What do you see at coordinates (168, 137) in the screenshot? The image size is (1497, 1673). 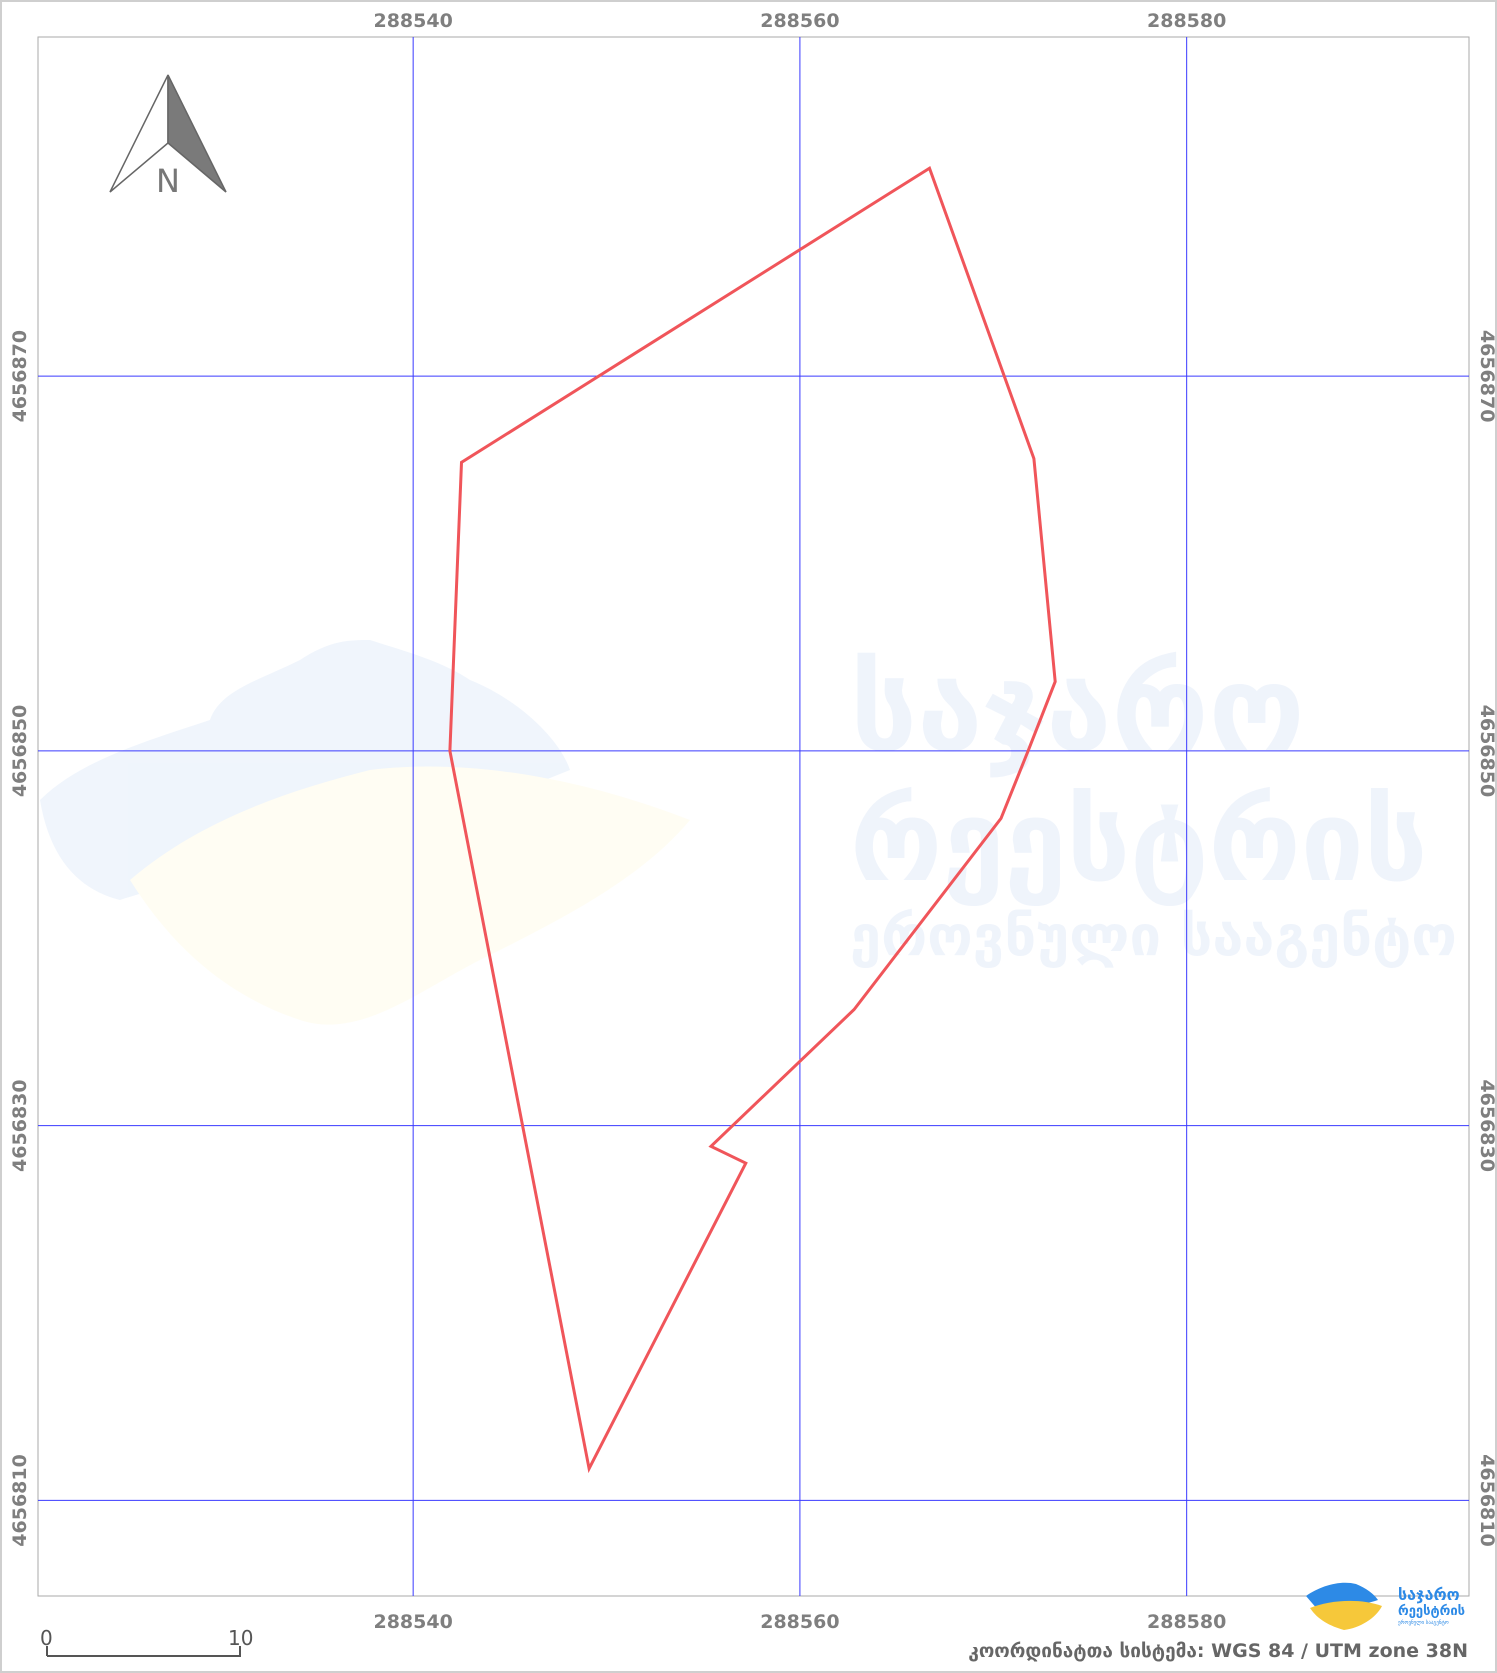 I see `north-arrow-icon: N` at bounding box center [168, 137].